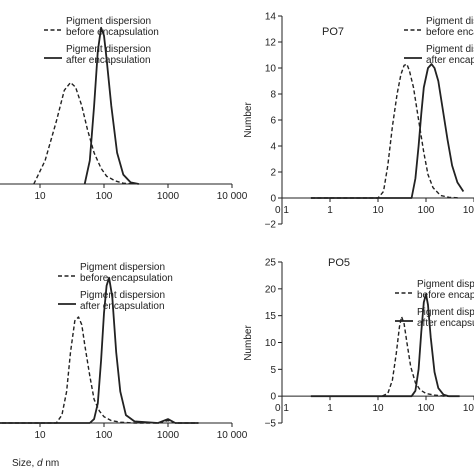  What do you see at coordinates (271, 225) in the screenshot?
I see `y-tick-label: −2` at bounding box center [271, 225].